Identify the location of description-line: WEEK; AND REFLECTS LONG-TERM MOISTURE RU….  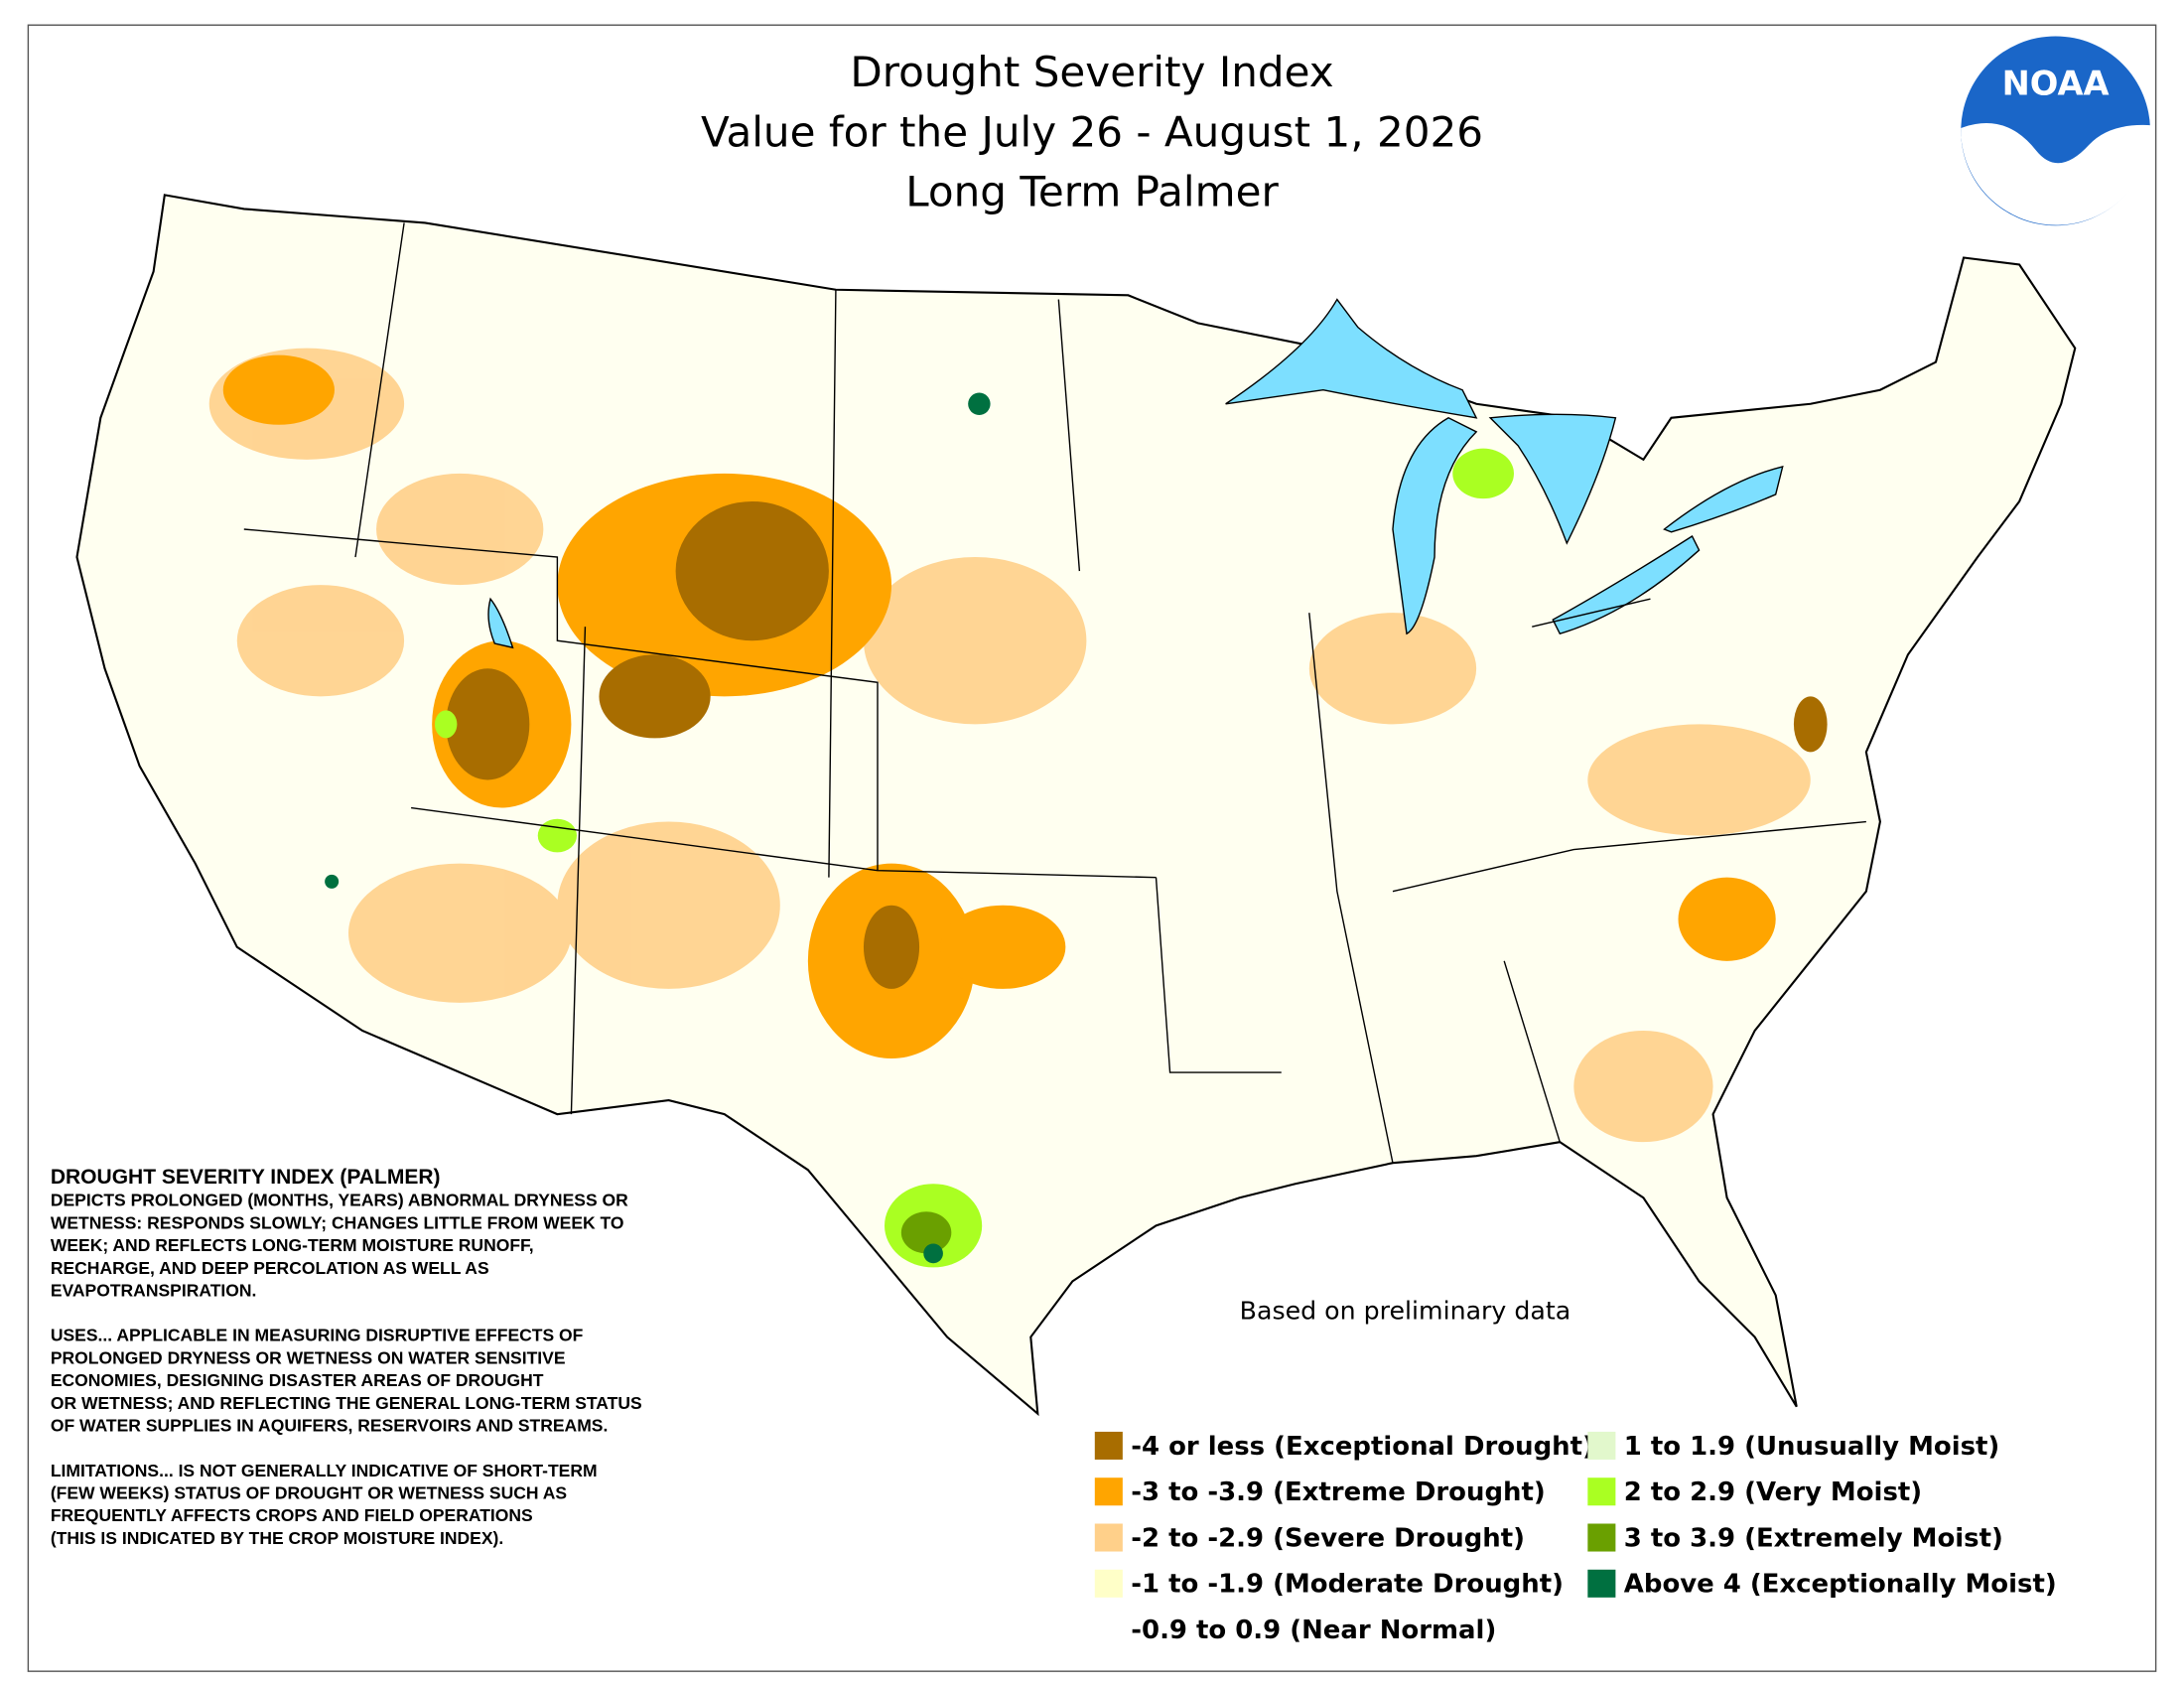
(292, 1245).